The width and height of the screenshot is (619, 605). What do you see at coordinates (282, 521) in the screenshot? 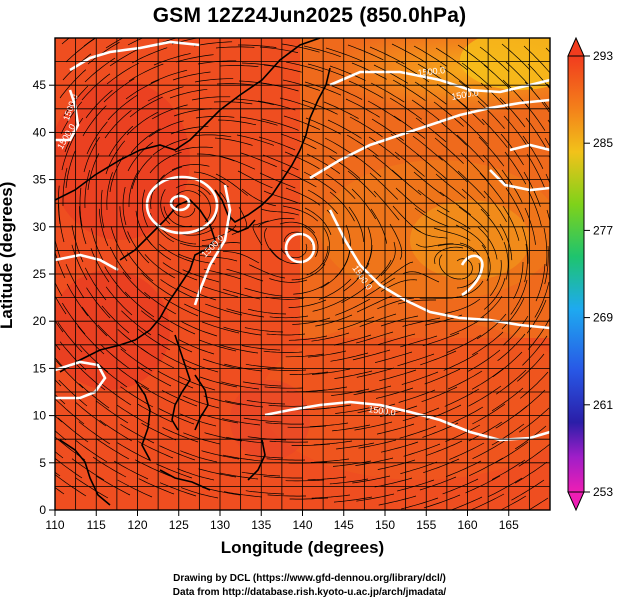
I see `x-axis-ticks: 110 115 120 125 130 135 140 145 150 155 160 165` at bounding box center [282, 521].